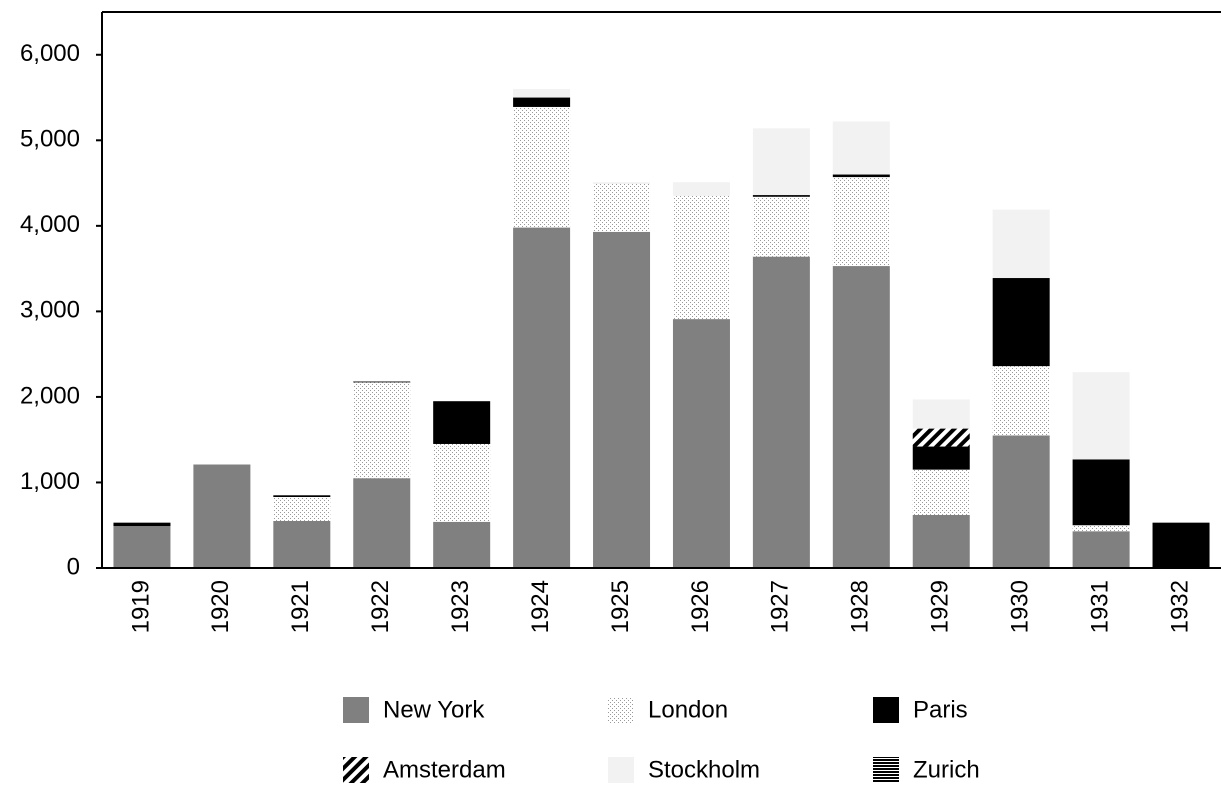 The height and width of the screenshot is (790, 1221). Describe the element at coordinates (220, 606) in the screenshot. I see `x-tick-label: 1920` at that location.